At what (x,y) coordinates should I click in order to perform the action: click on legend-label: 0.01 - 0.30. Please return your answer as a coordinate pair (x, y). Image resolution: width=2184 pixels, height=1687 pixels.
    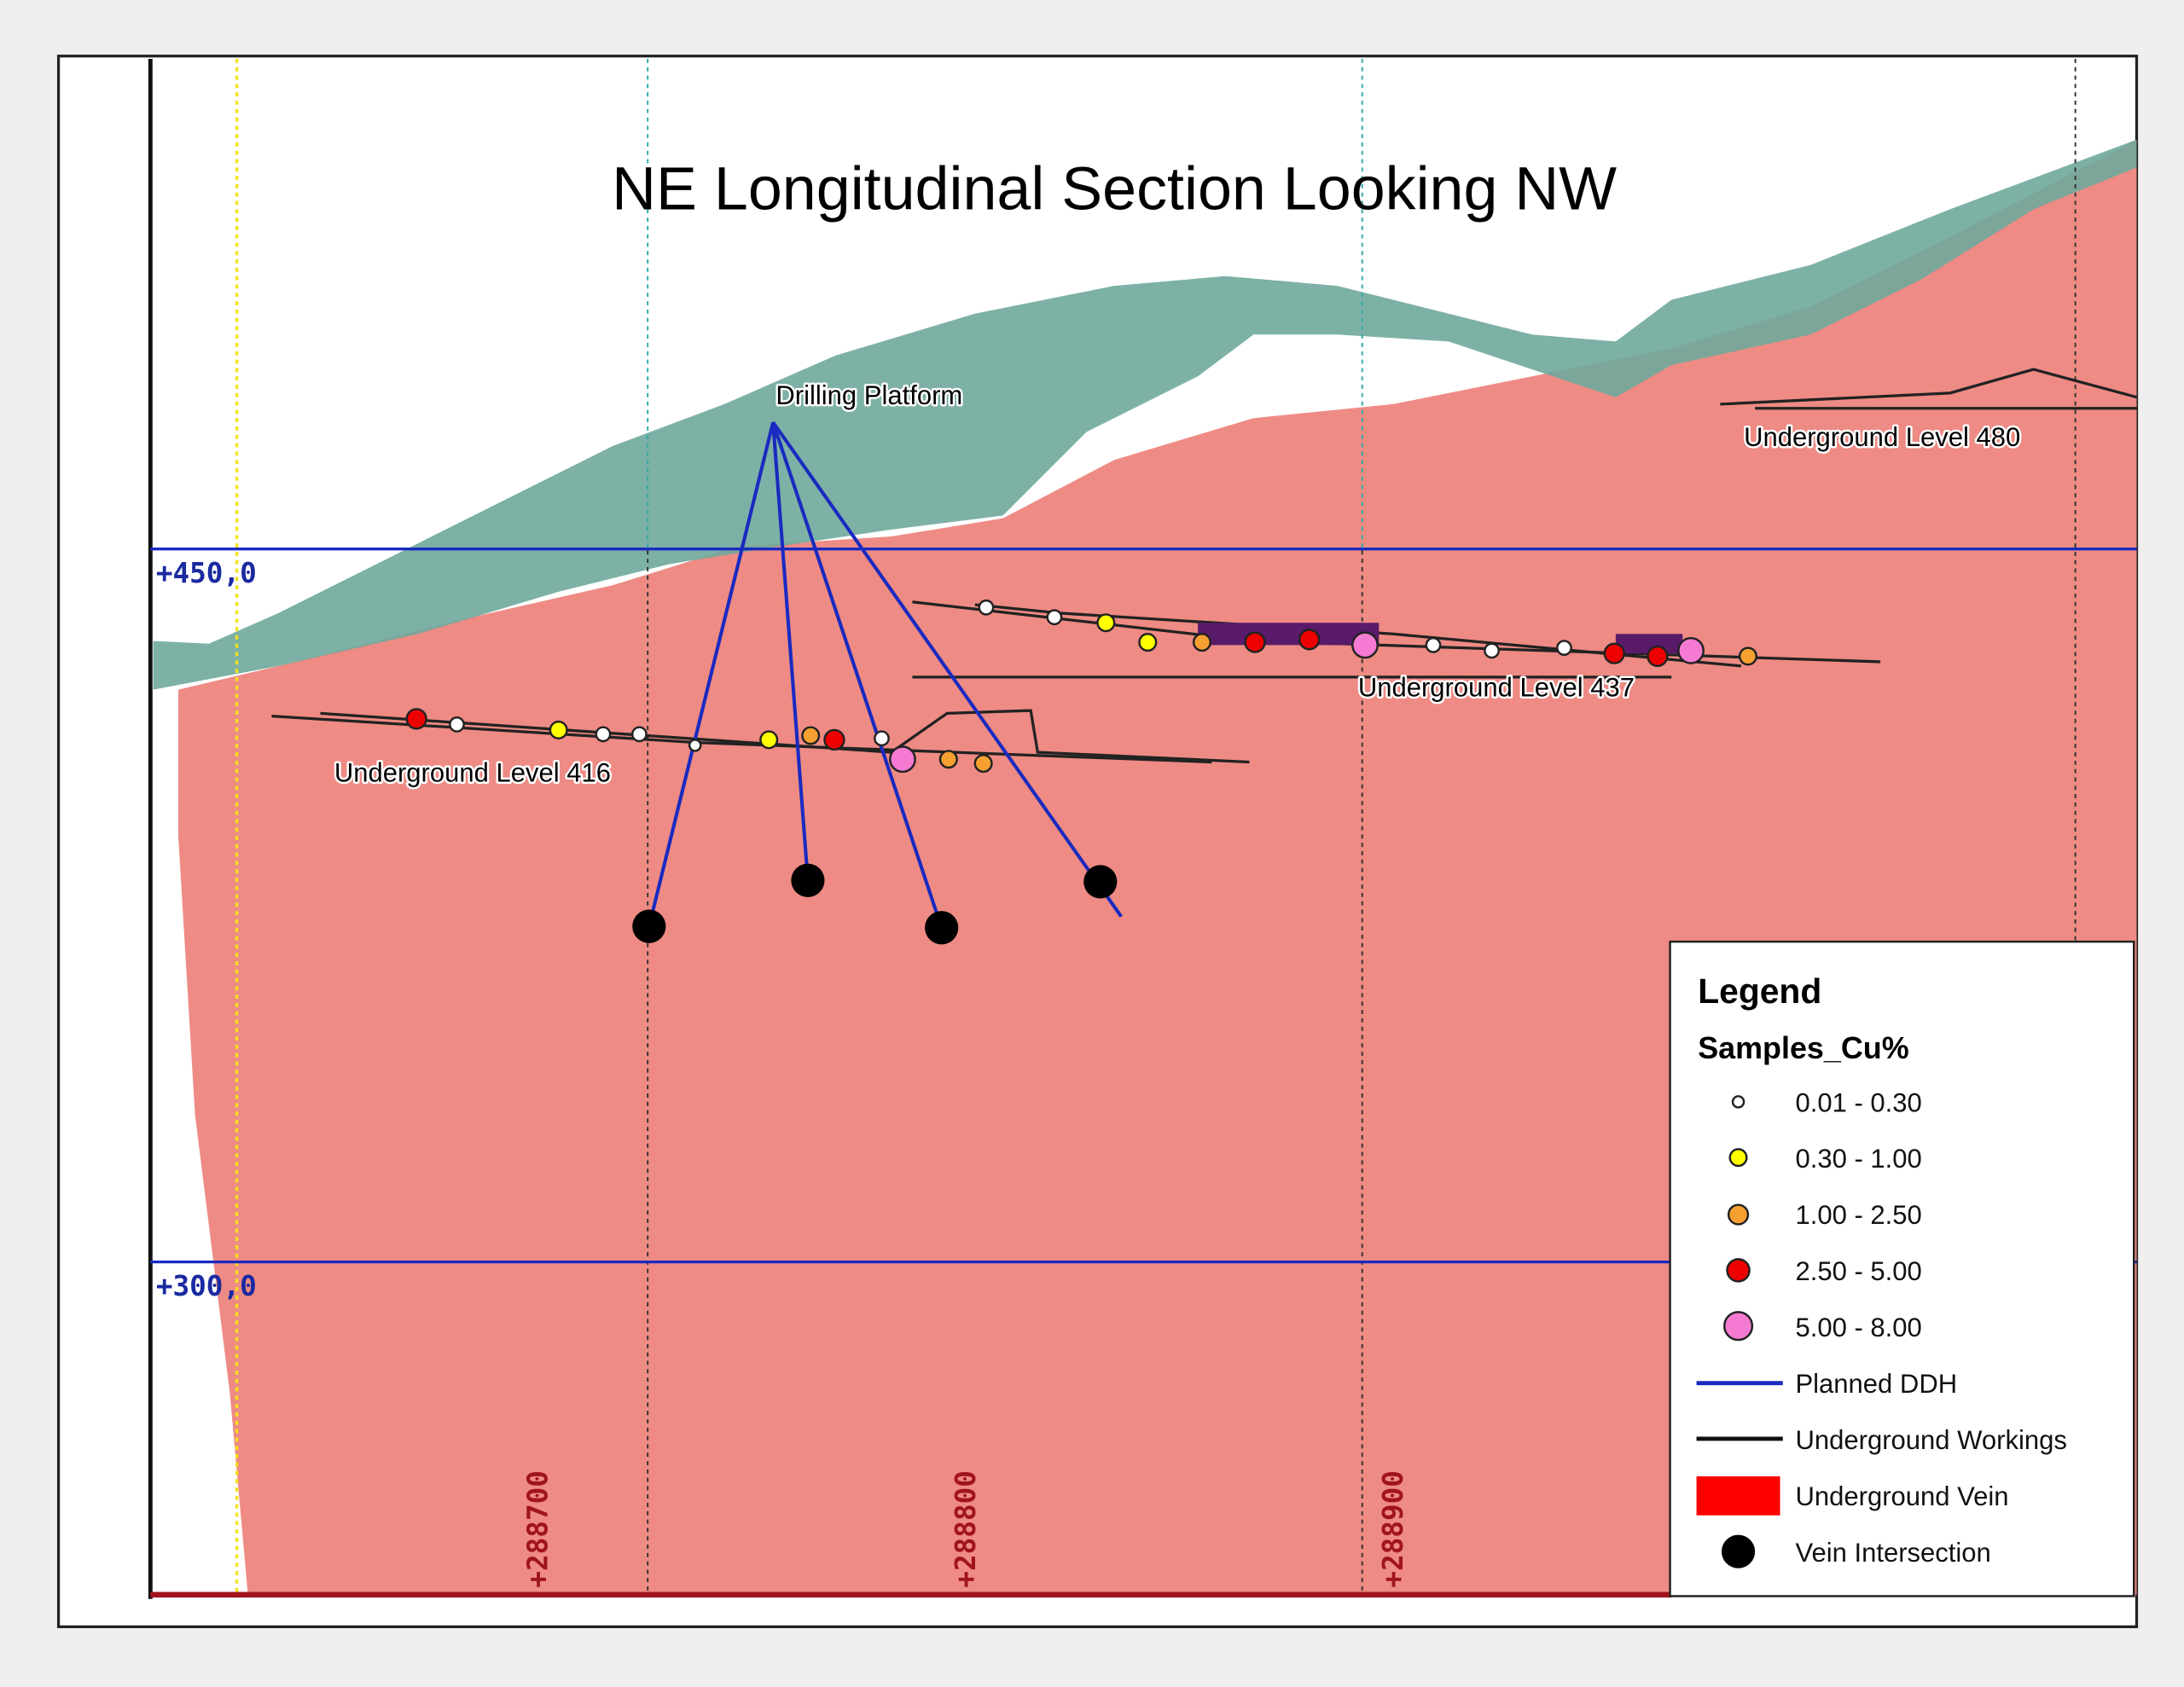
    Looking at the image, I should click on (1858, 1102).